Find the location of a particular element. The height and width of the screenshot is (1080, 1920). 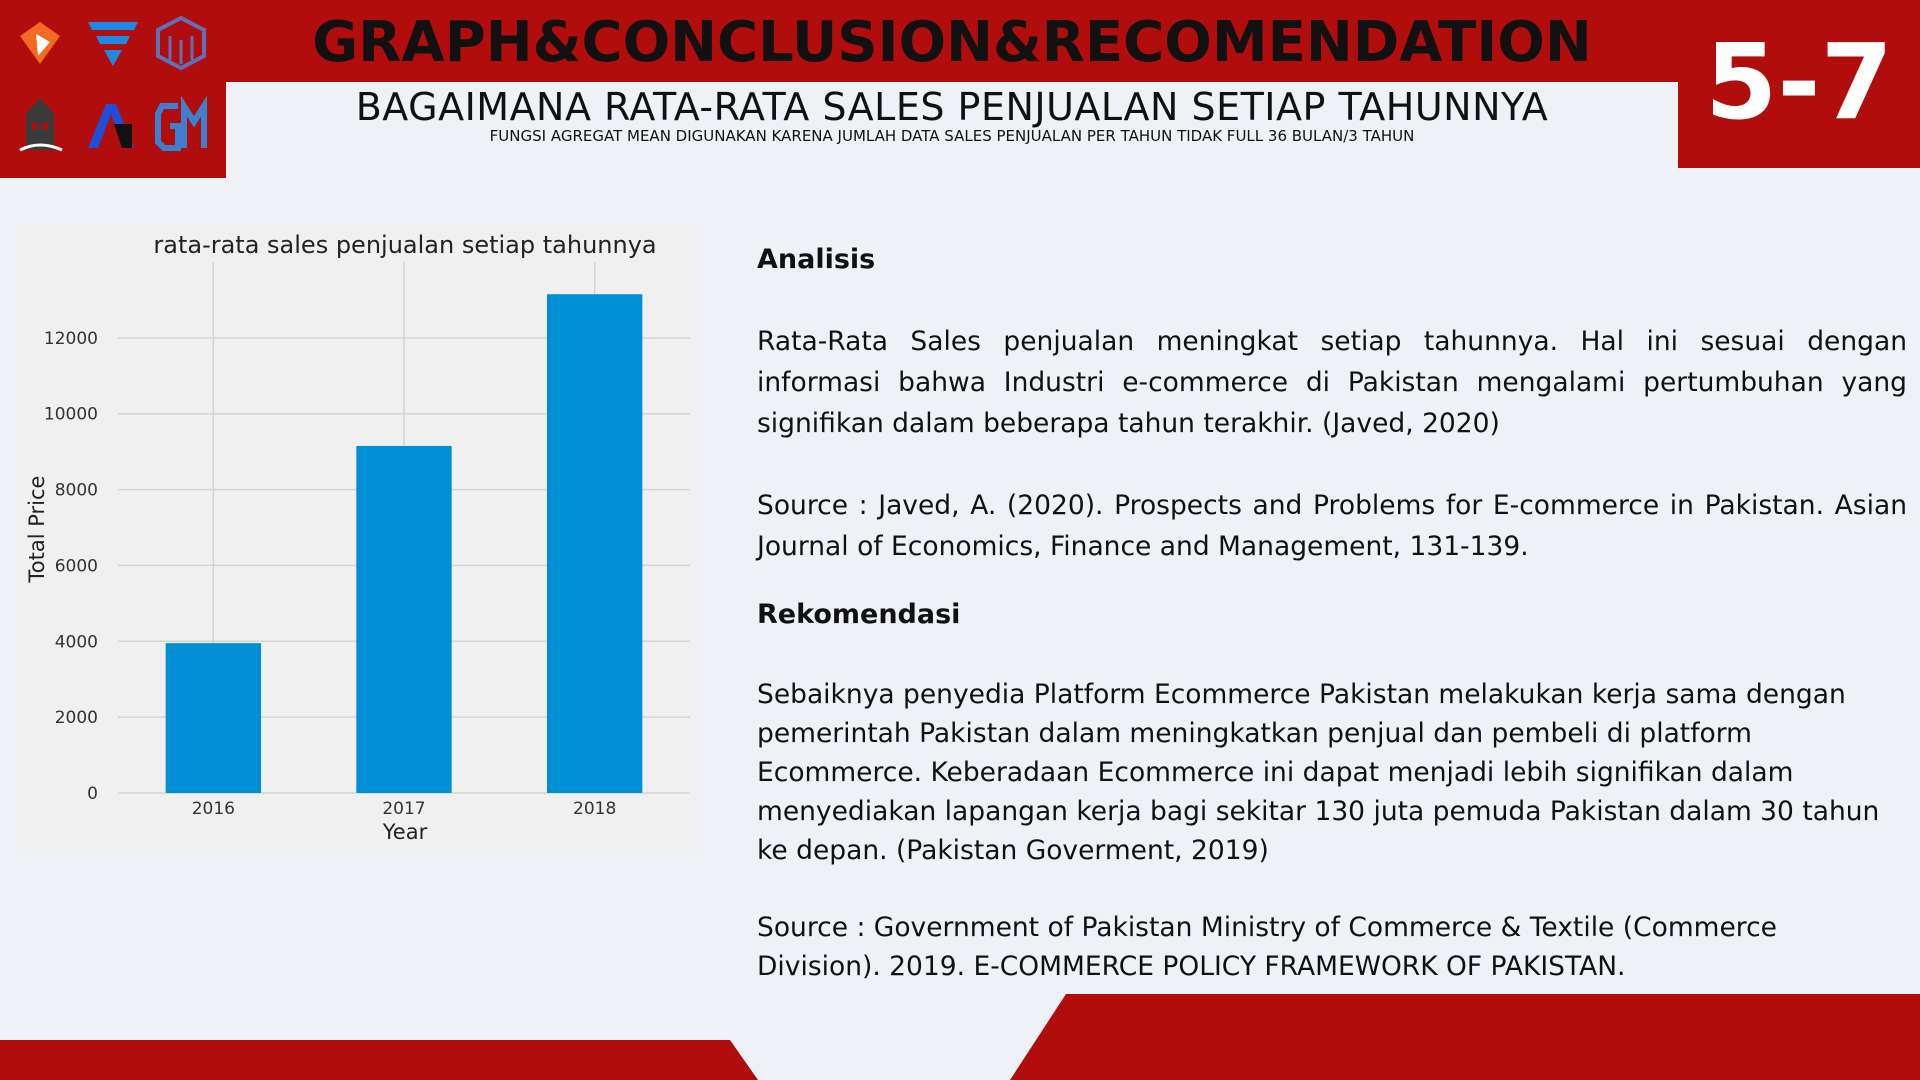

bar-2018 is located at coordinates (595, 543).